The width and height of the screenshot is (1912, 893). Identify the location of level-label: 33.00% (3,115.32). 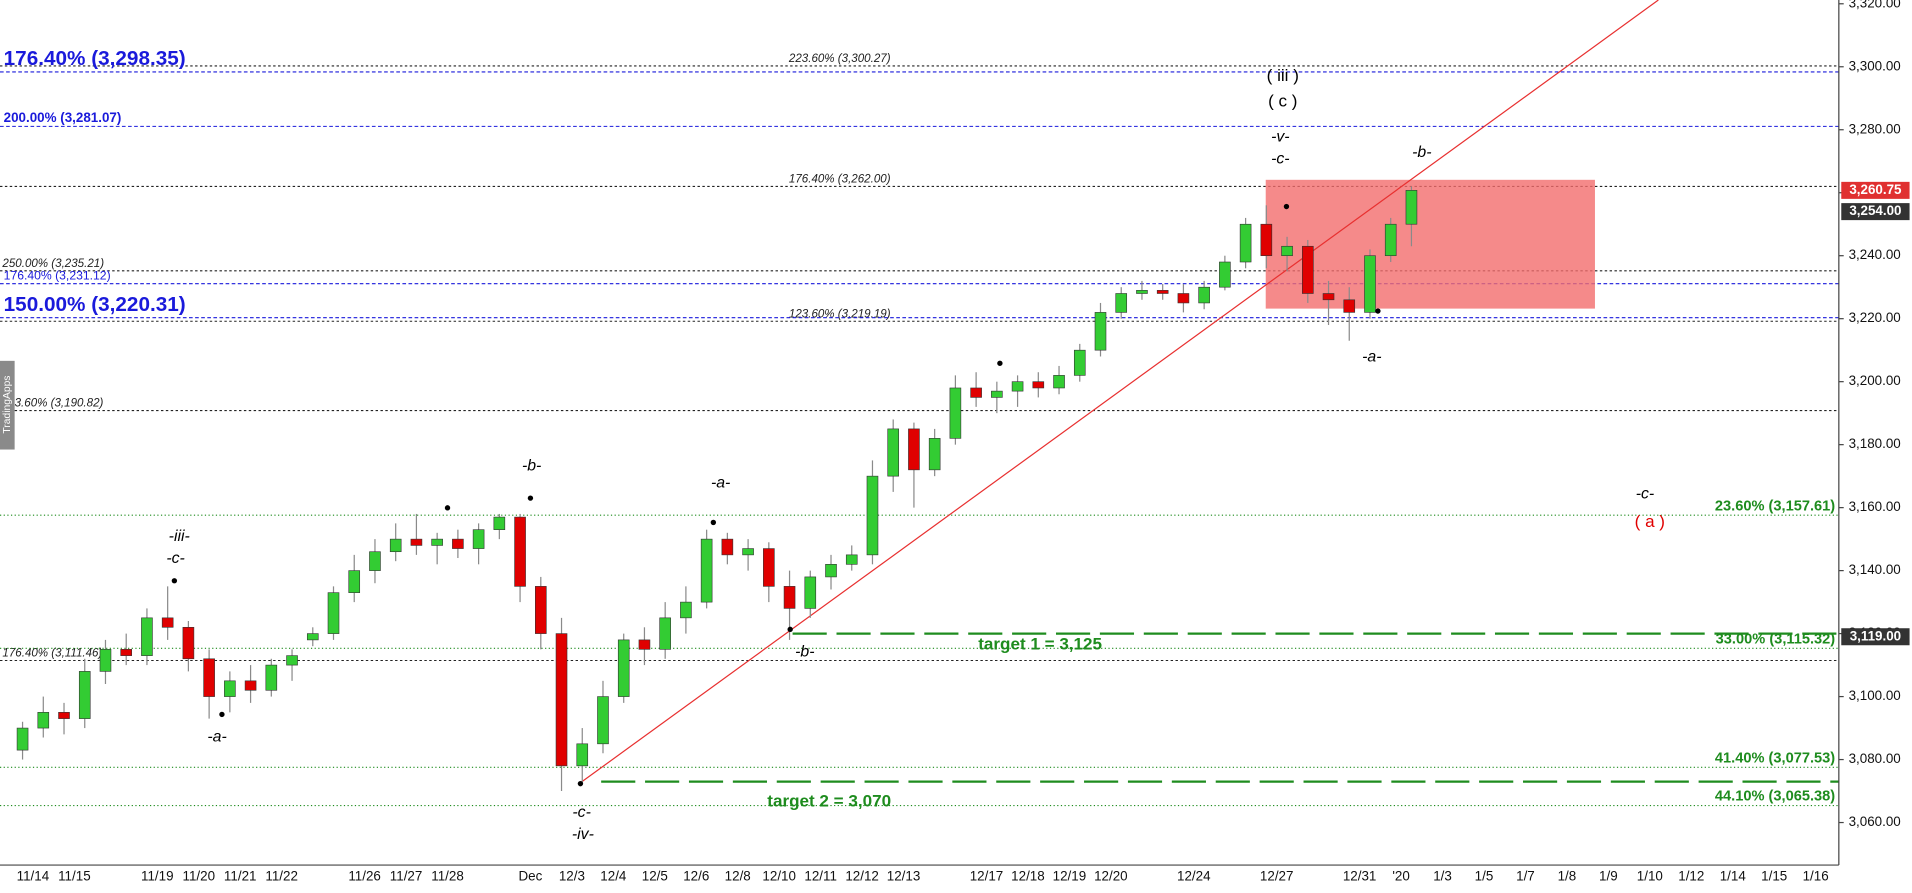
(1776, 639).